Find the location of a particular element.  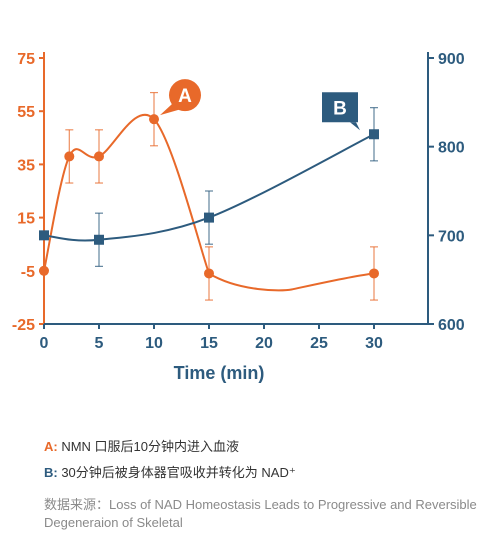

legend-text-b: 30分钟后被身体器官吸收并转化为 NAD⁺ is located at coordinates (176, 472).